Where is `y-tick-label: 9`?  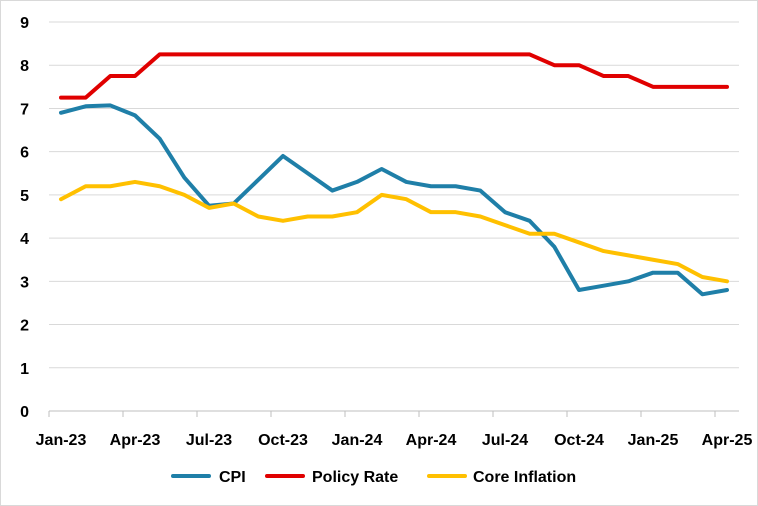 y-tick-label: 9 is located at coordinates (24, 23).